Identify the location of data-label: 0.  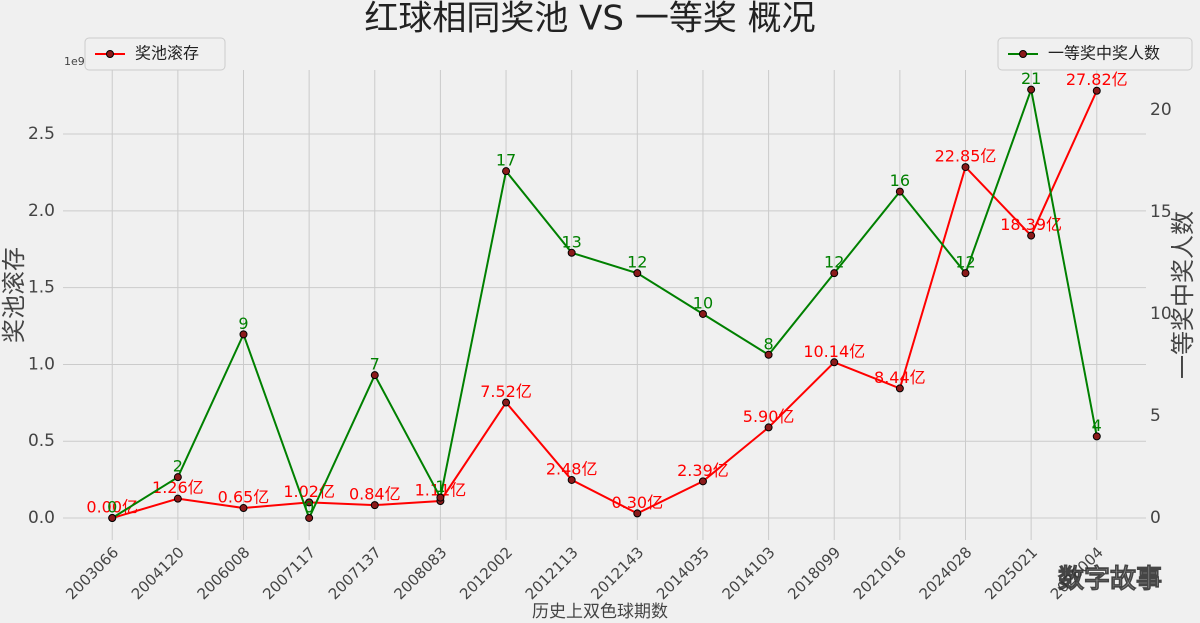
(112, 506).